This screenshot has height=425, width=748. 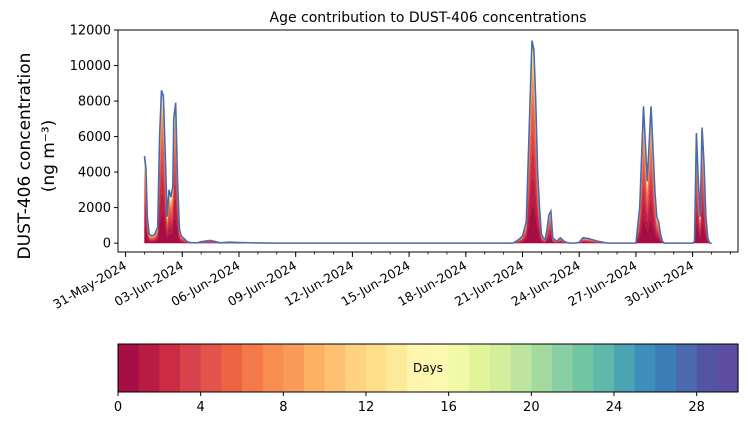 What do you see at coordinates (118, 407) in the screenshot?
I see `colorbar-tick-label: 0` at bounding box center [118, 407].